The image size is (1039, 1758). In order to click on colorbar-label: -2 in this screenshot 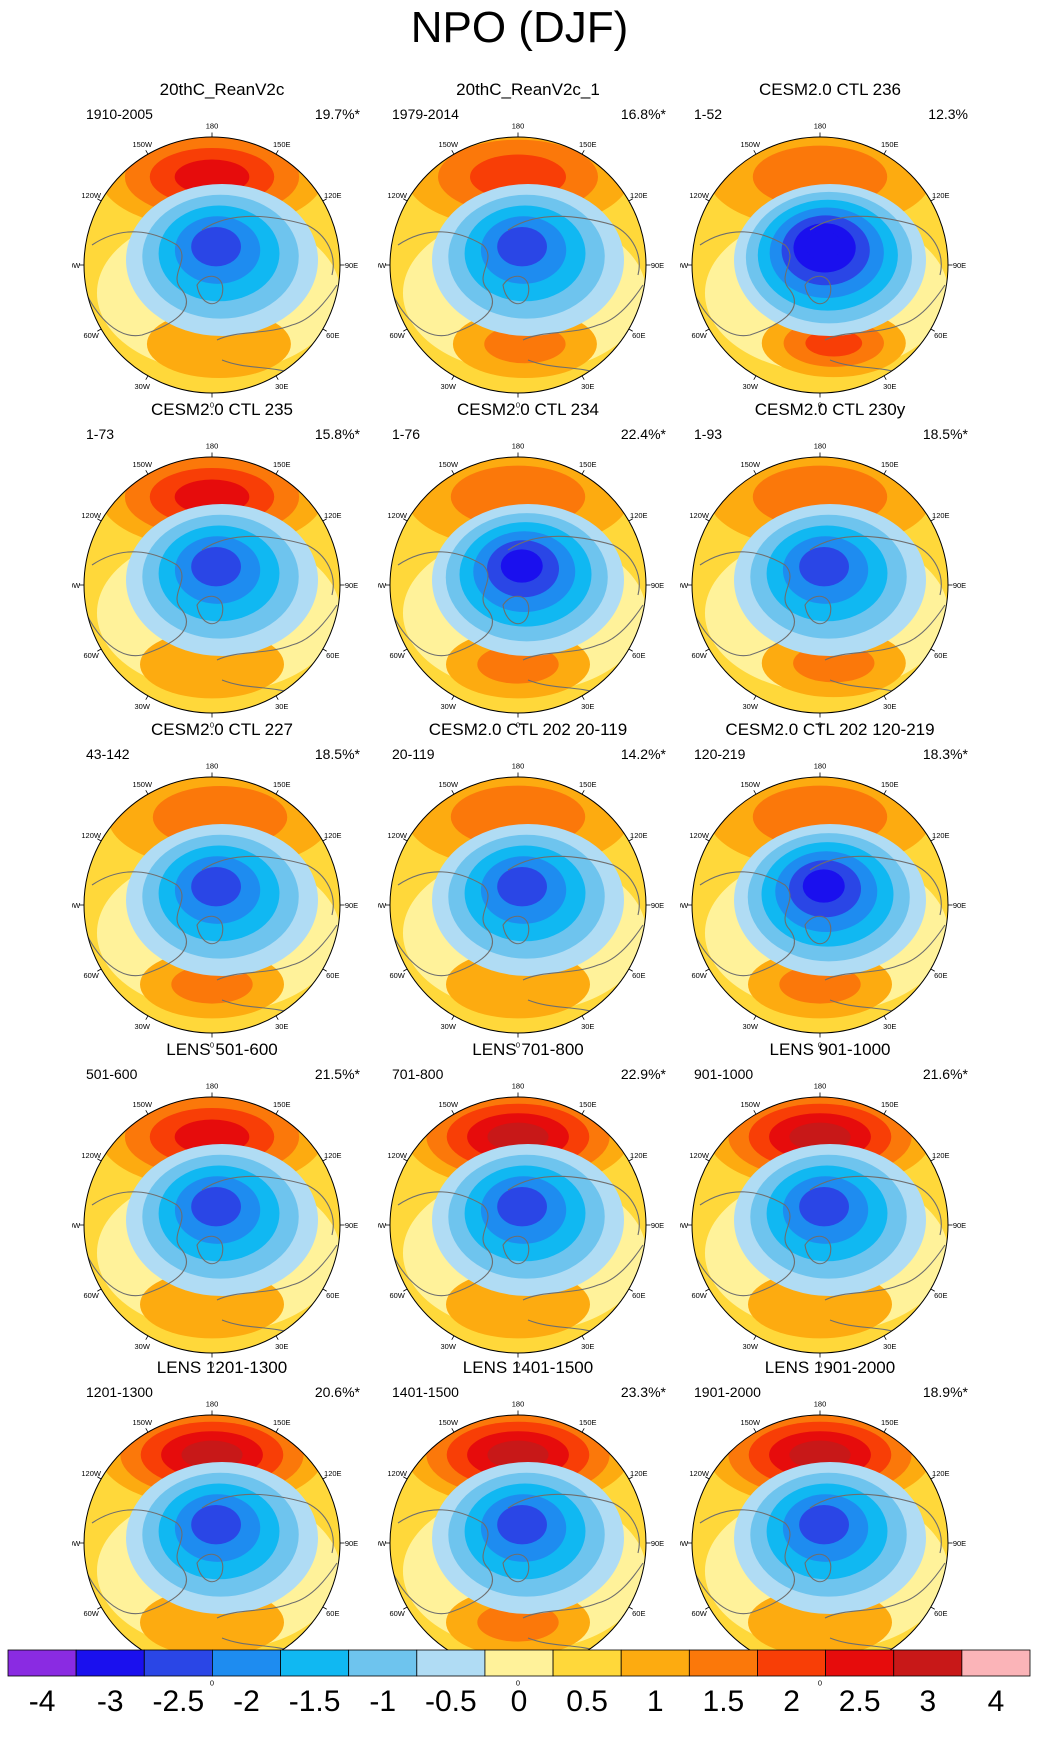, I will do `click(246, 1701)`.